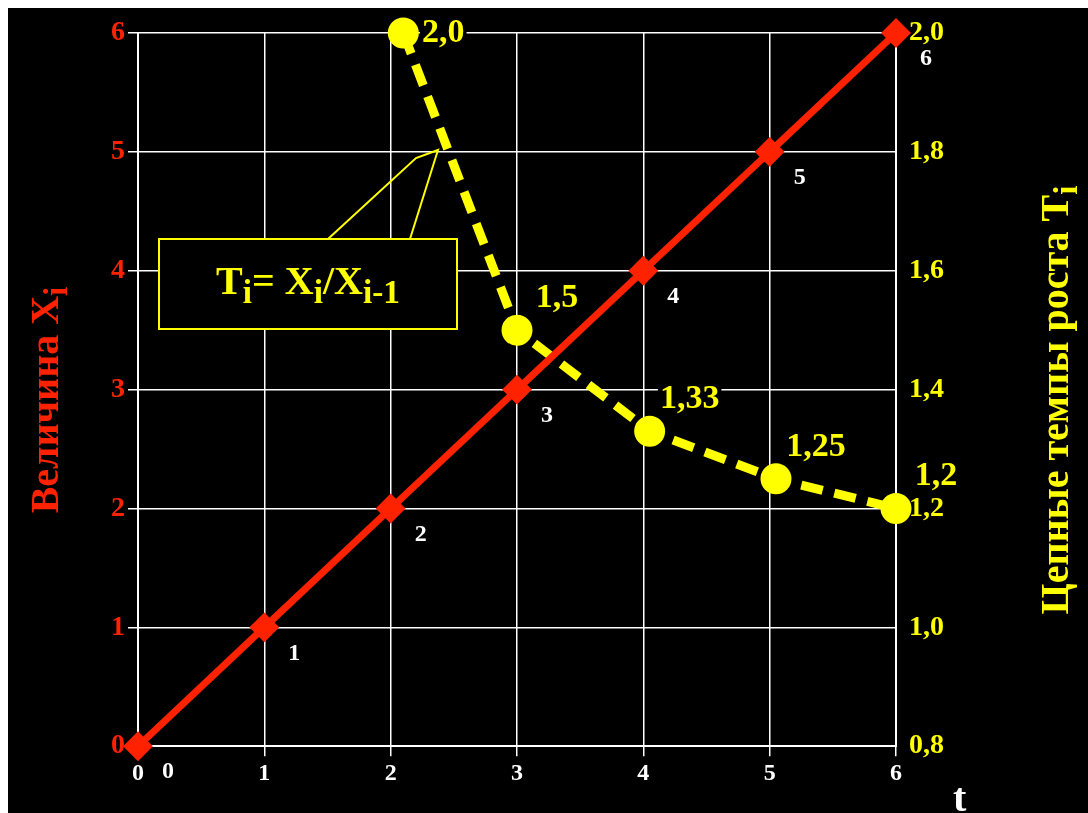 This screenshot has height=813, width=1088. Describe the element at coordinates (118, 268) in the screenshot. I see `y-tick-label: 4` at that location.